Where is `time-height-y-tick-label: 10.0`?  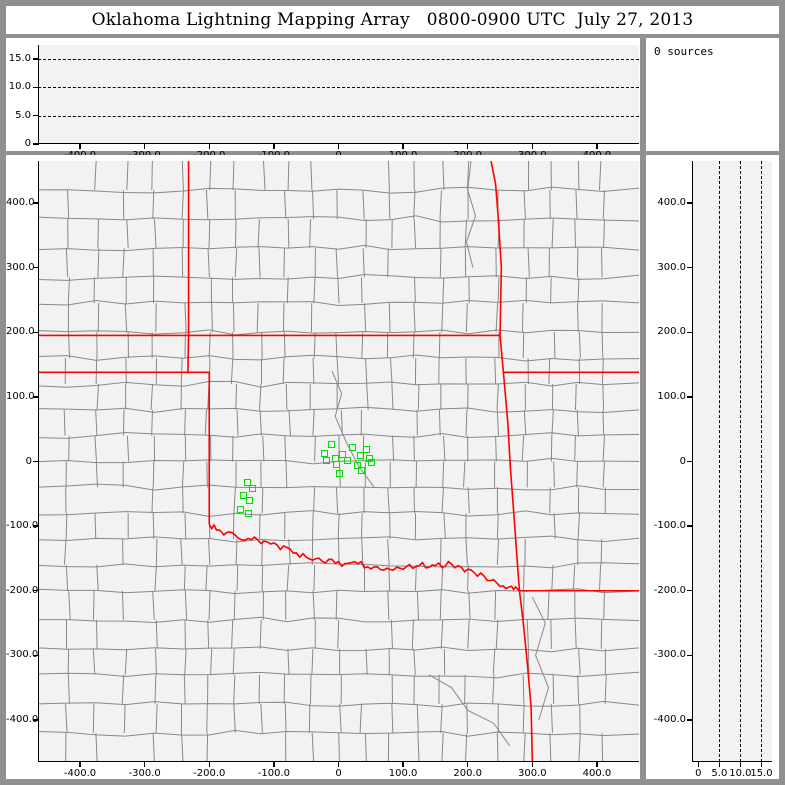 time-height-y-tick-label: 10.0 is located at coordinates (19, 87).